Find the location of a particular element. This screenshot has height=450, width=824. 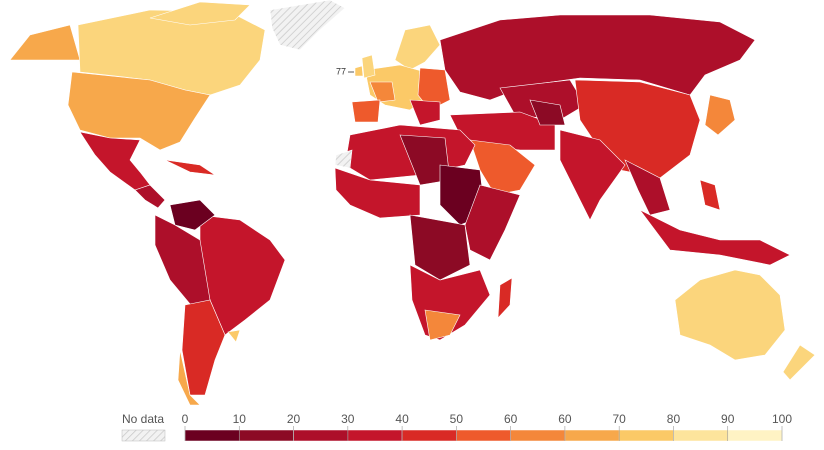

south-africa is located at coordinates (442, 325).